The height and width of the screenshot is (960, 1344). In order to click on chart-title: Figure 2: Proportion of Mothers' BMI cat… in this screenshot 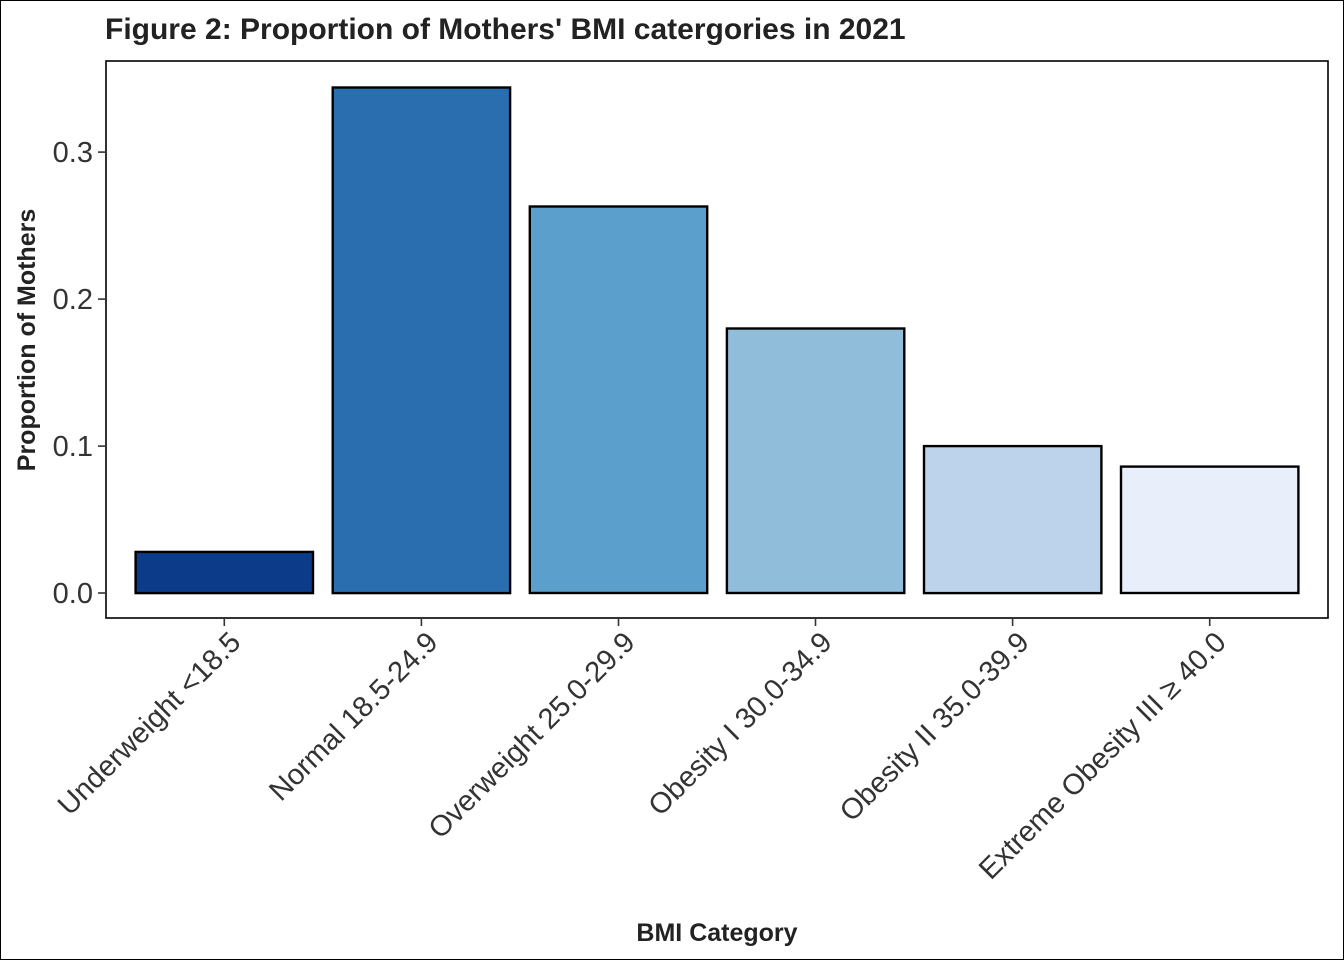, I will do `click(505, 29)`.